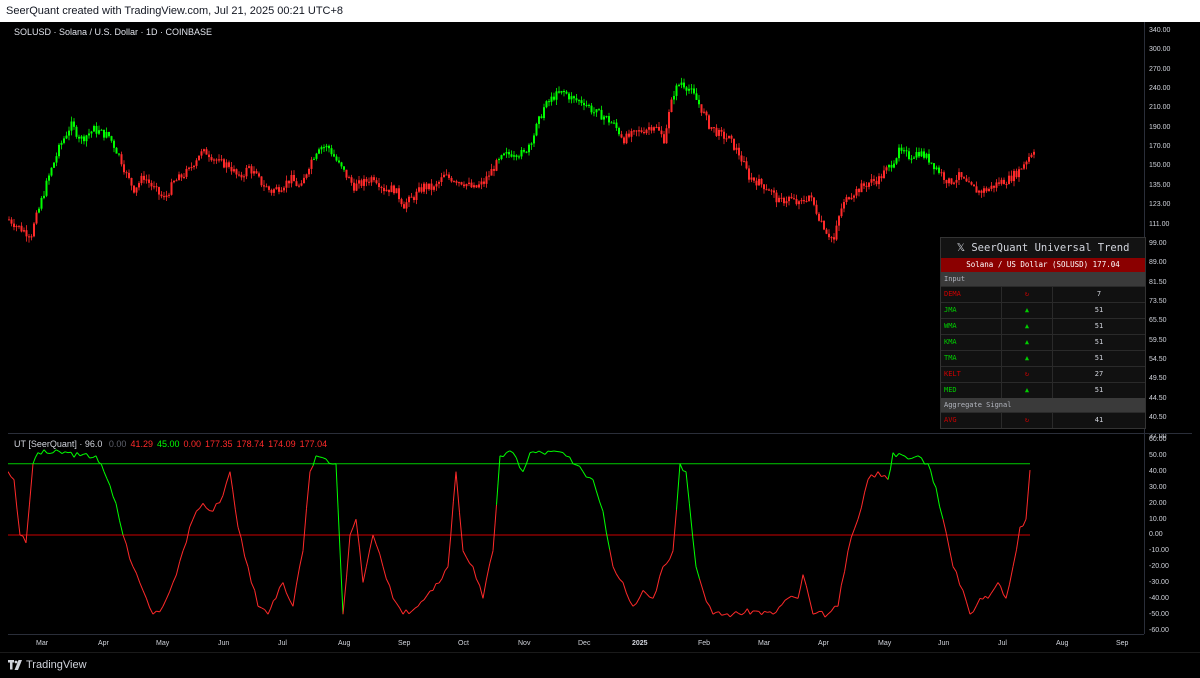 The width and height of the screenshot is (1200, 678). What do you see at coordinates (404, 643) in the screenshot?
I see `time-tick: Sep` at bounding box center [404, 643].